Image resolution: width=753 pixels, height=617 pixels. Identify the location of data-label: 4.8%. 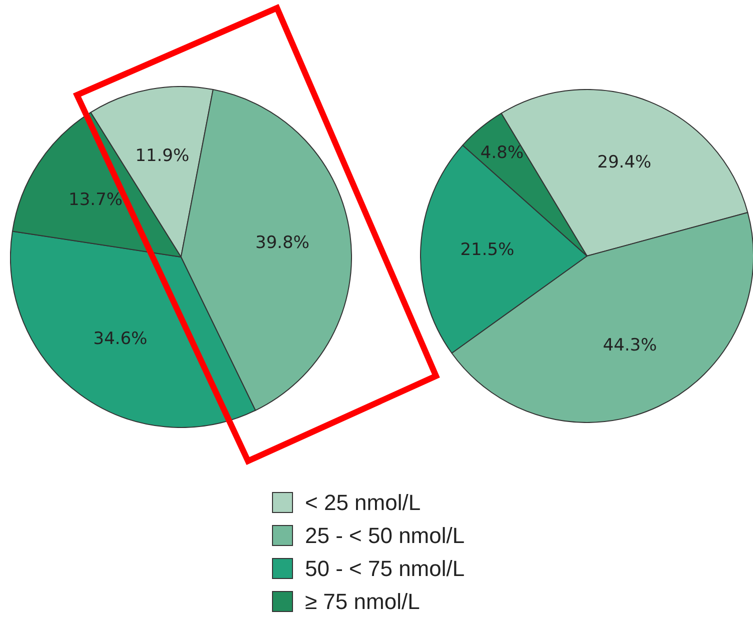
(502, 152).